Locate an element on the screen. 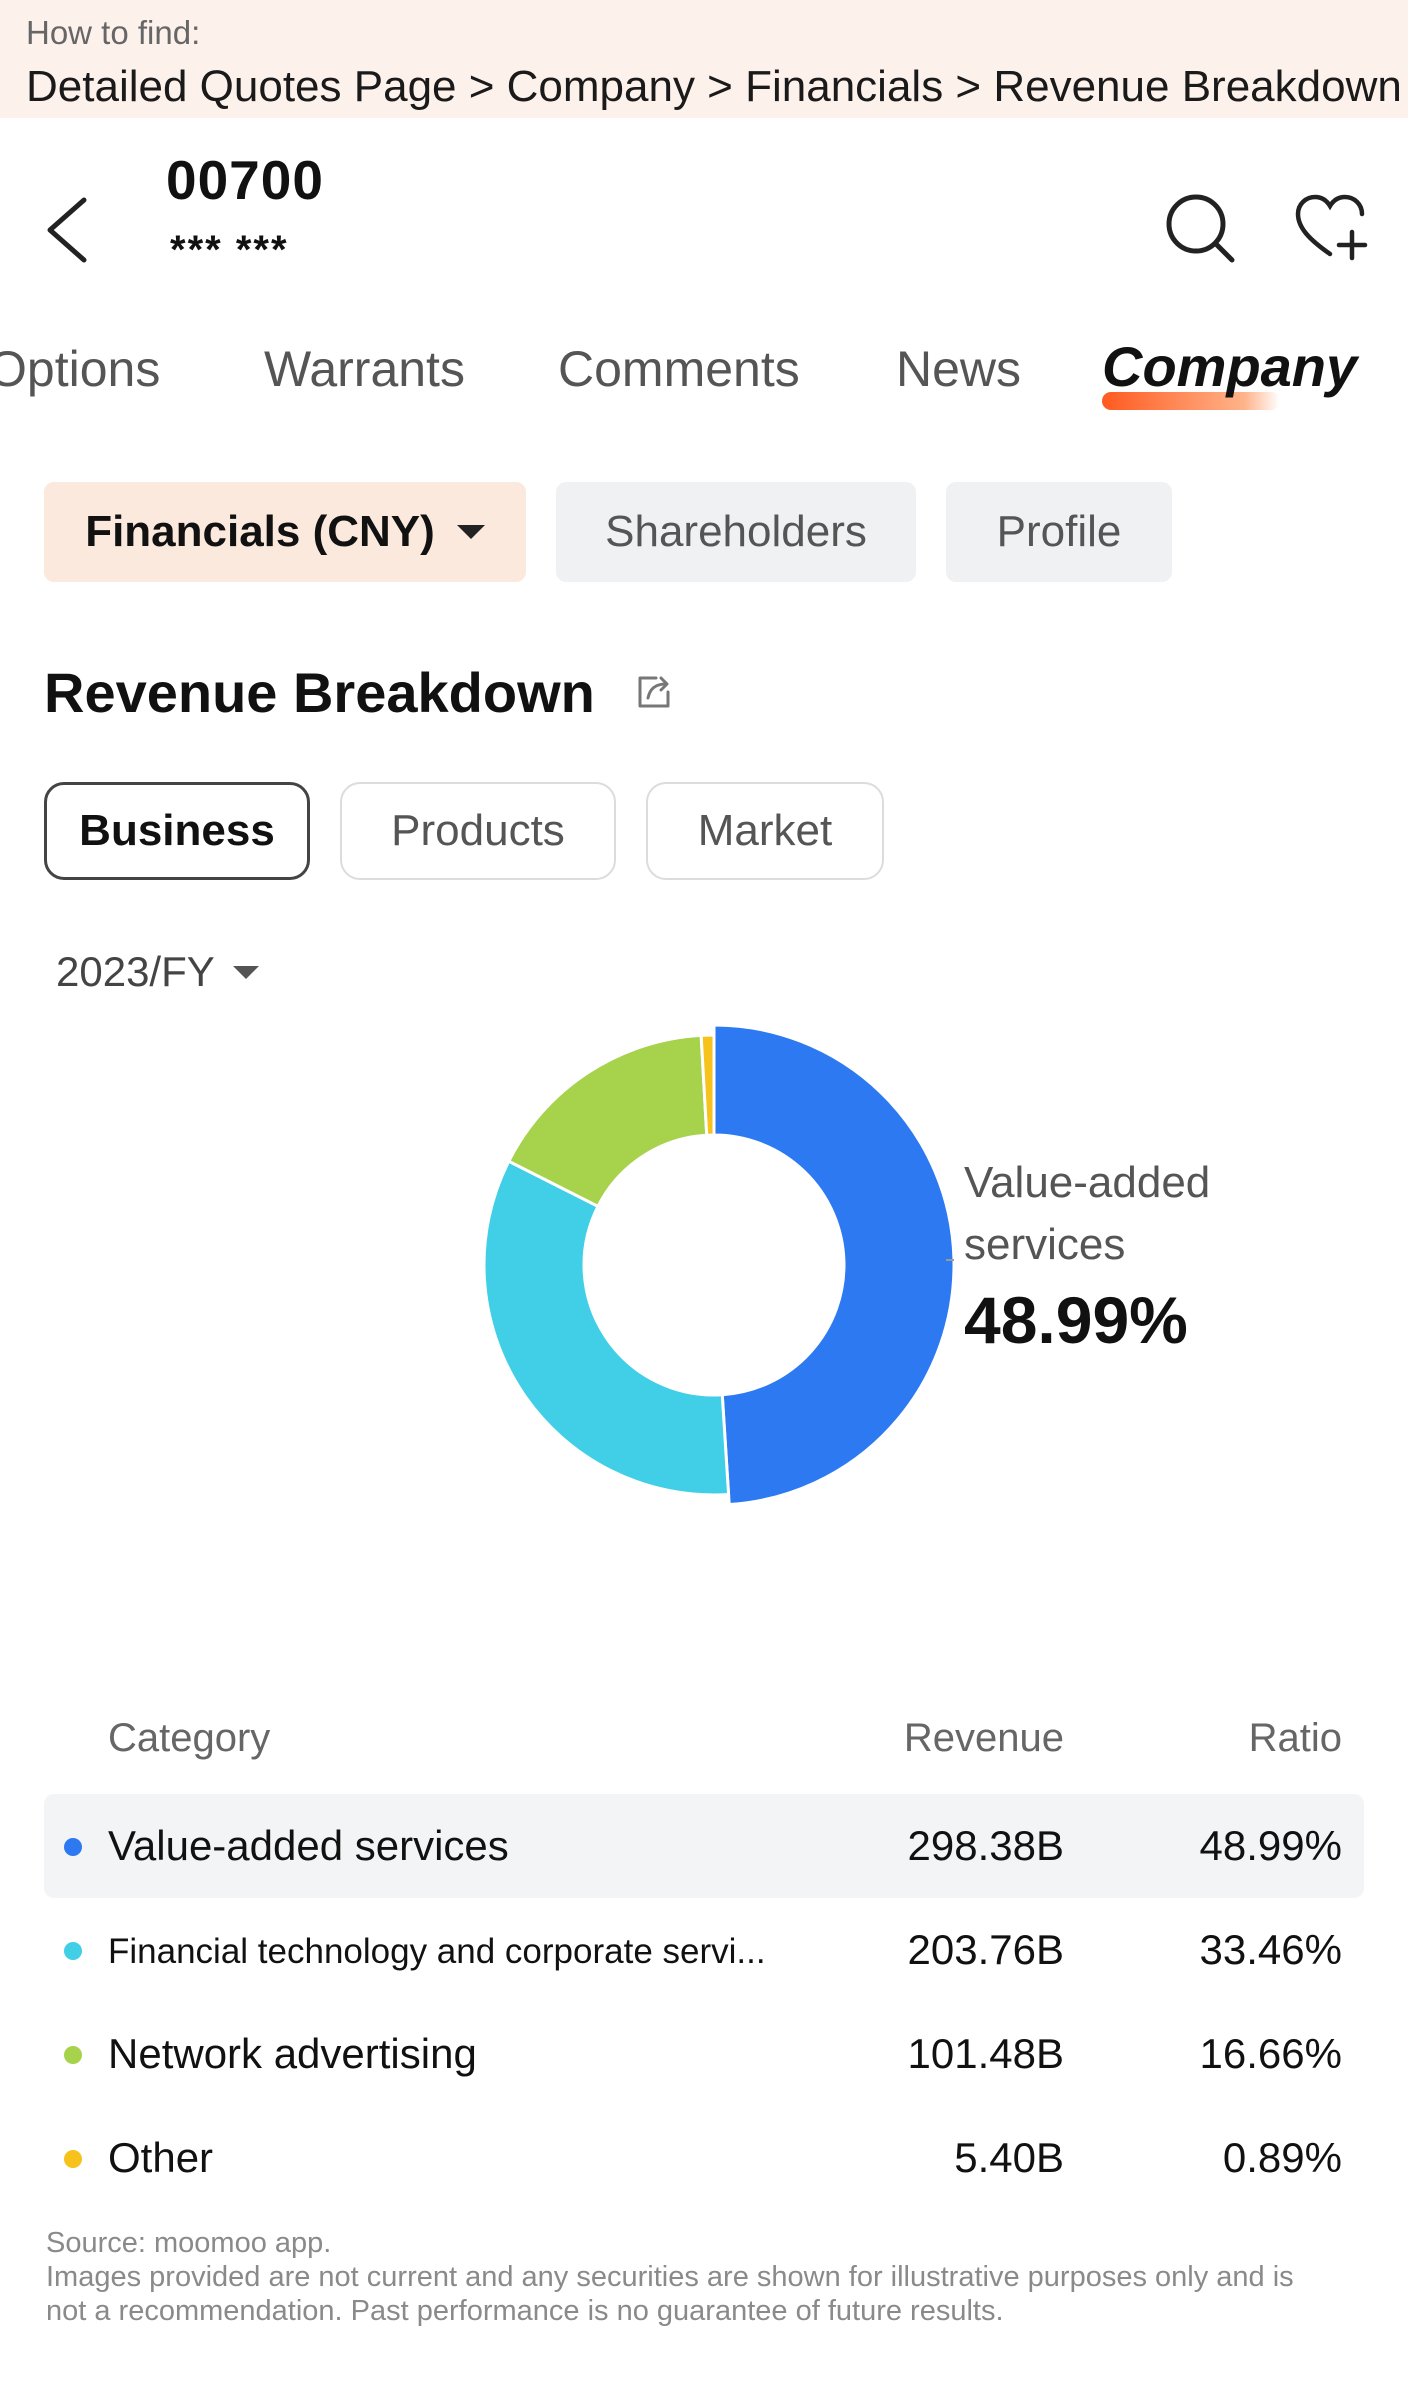 The width and height of the screenshot is (1408, 2400). period-selector: 2023/FY is located at coordinates (157, 972).